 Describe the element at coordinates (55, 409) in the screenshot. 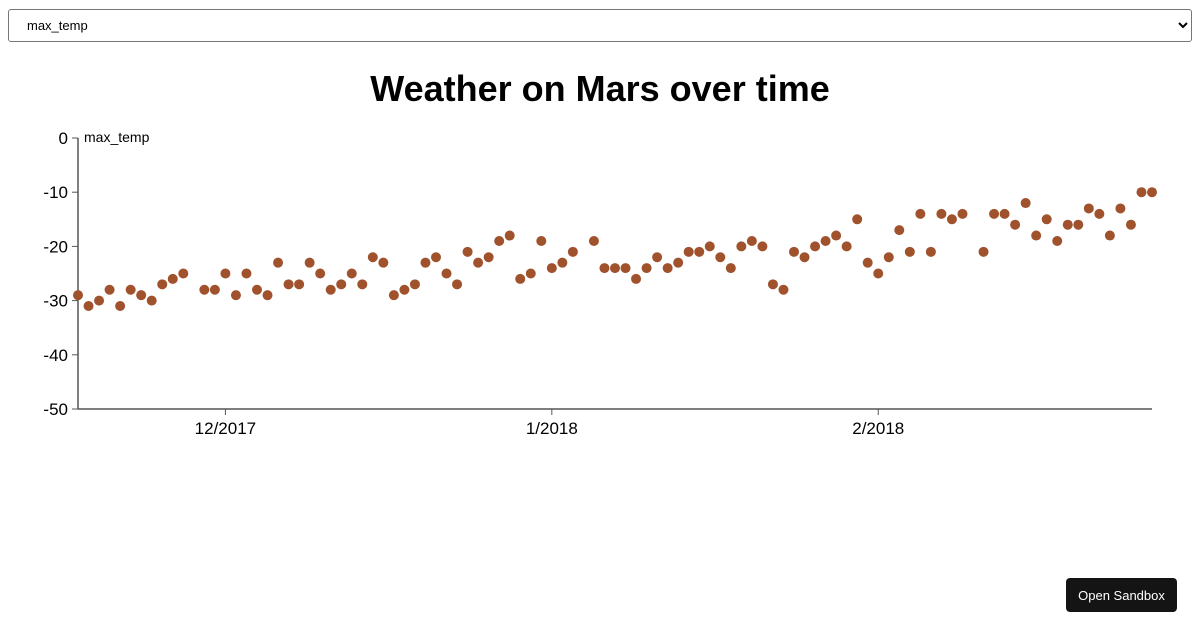

I see `y-tick-label: -50` at that location.